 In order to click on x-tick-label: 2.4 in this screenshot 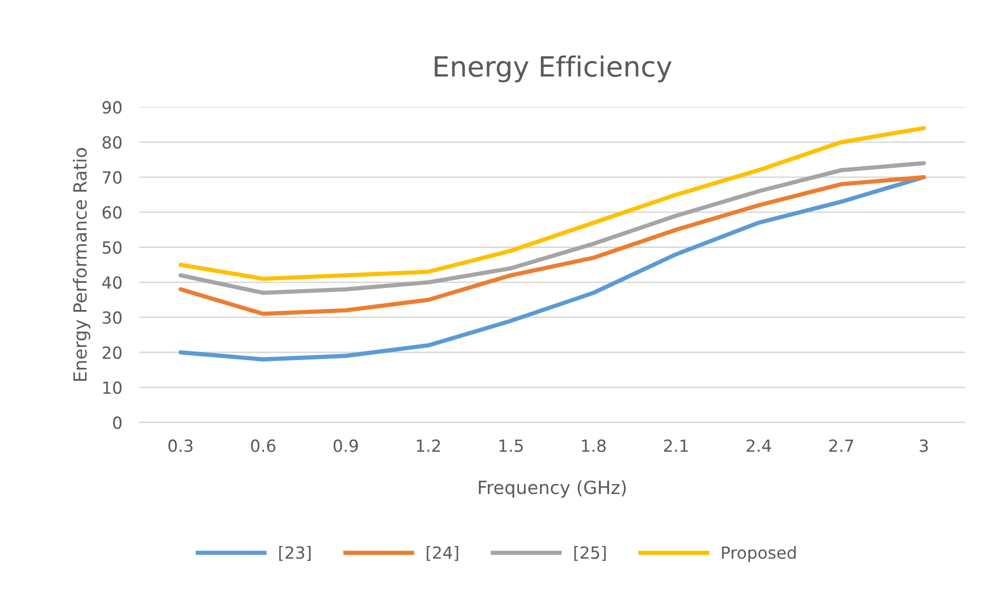, I will do `click(759, 445)`.